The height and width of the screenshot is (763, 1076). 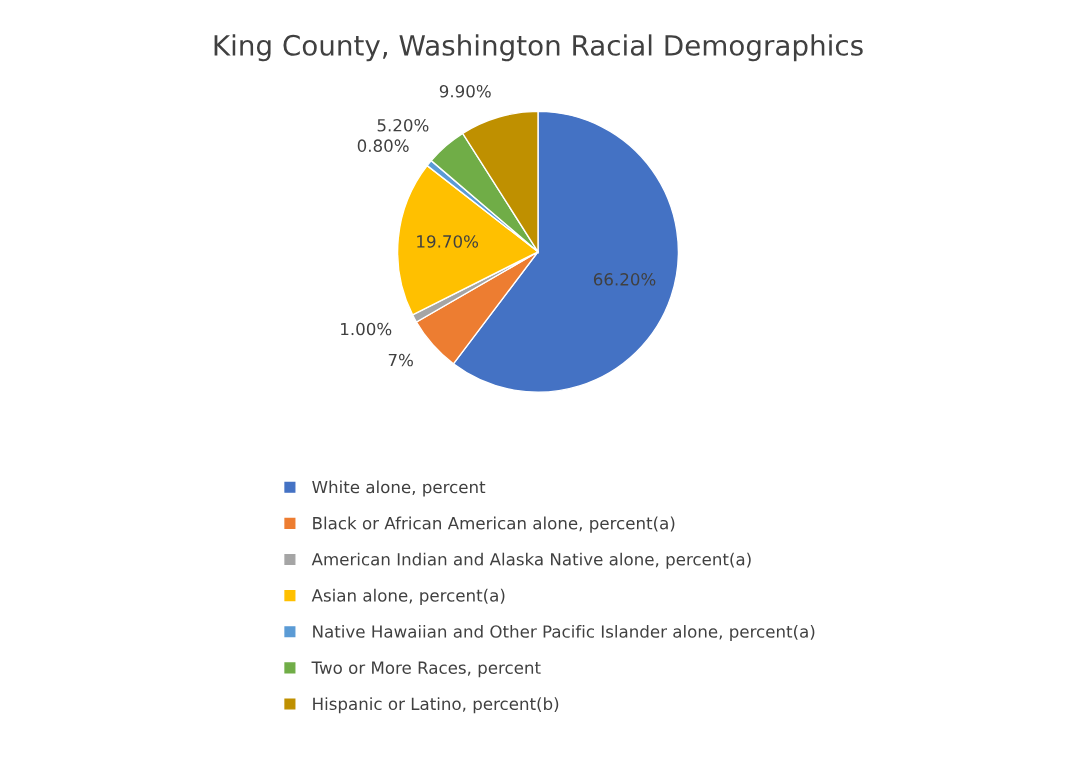 I want to click on legend-label: Two or More Races, percent, so click(x=426, y=669).